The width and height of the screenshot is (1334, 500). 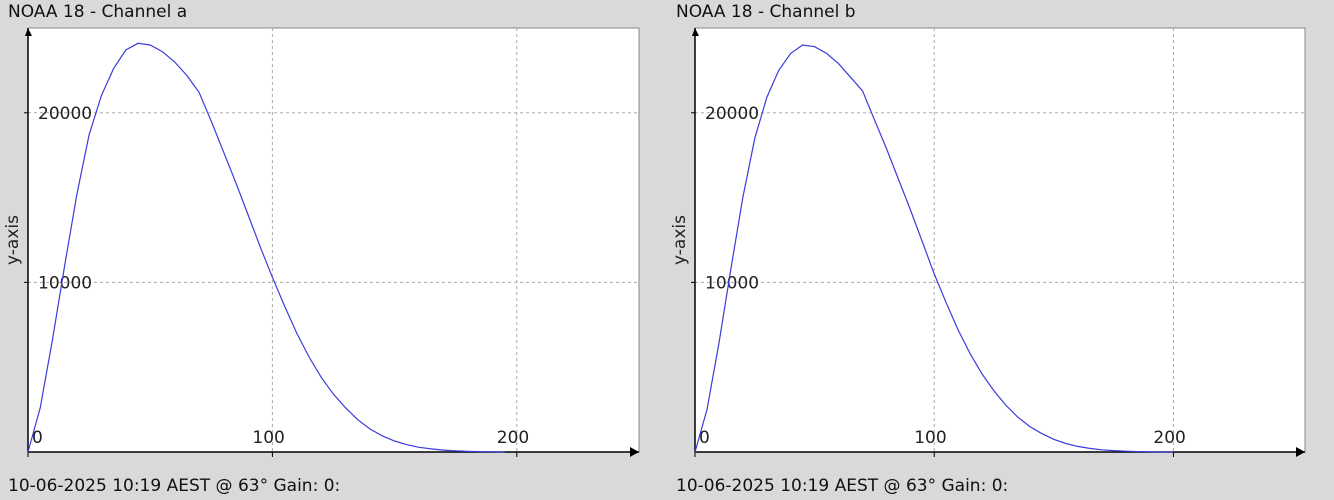 I want to click on chart-title: NOAA 18 - Channel a, so click(x=98, y=12).